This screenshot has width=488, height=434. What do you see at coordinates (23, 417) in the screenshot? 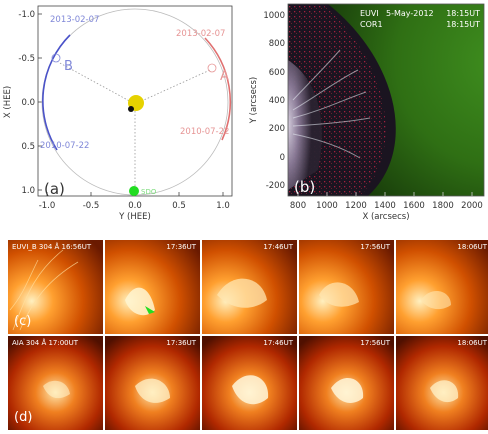
I see `panel-d-label: (d)` at bounding box center [23, 417].